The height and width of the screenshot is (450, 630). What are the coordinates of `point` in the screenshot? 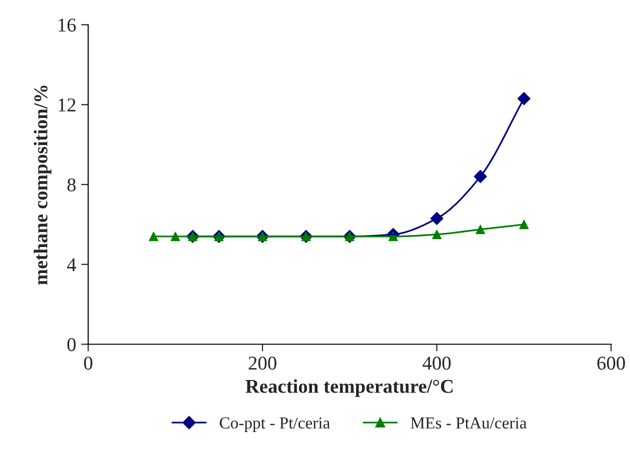 It's located at (524, 99).